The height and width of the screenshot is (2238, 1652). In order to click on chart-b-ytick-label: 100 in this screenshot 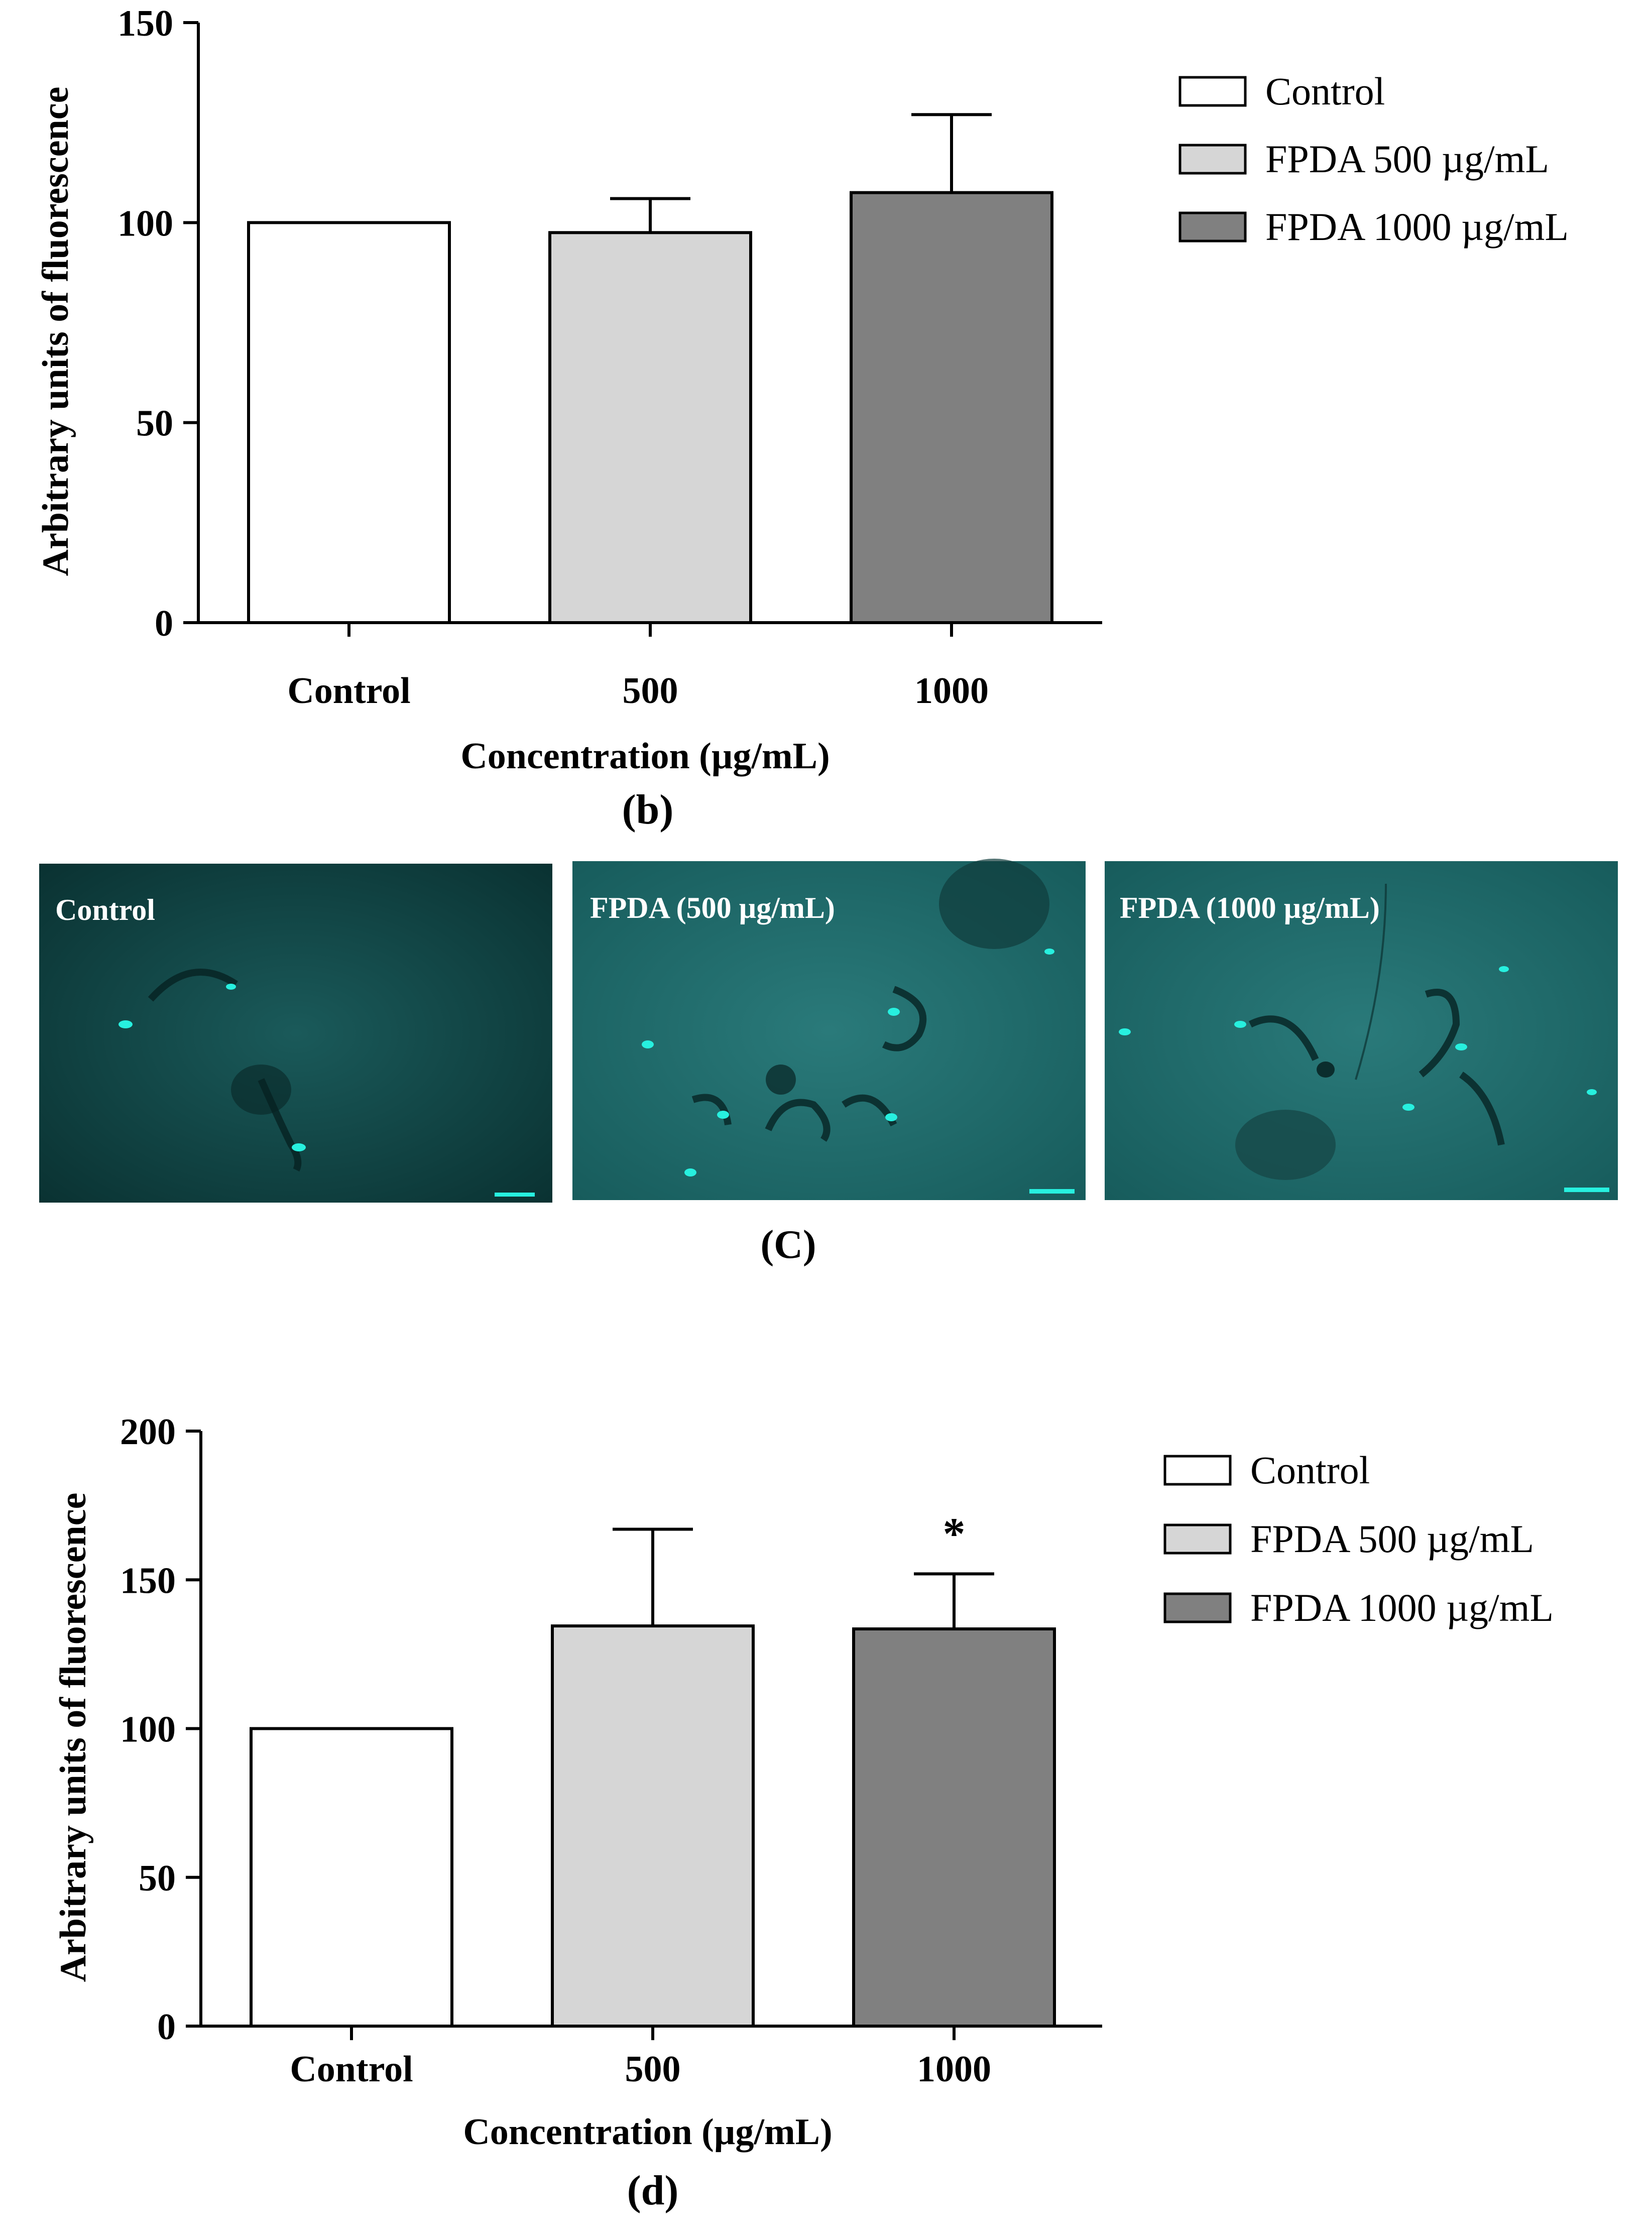, I will do `click(145, 224)`.